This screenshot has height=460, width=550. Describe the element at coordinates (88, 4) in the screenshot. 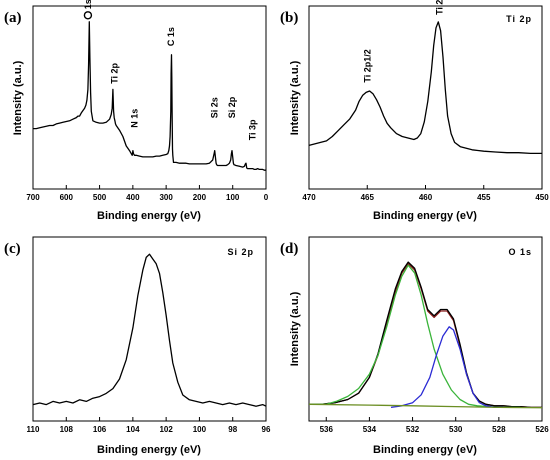

I see `peak-annotation: 1s` at that location.